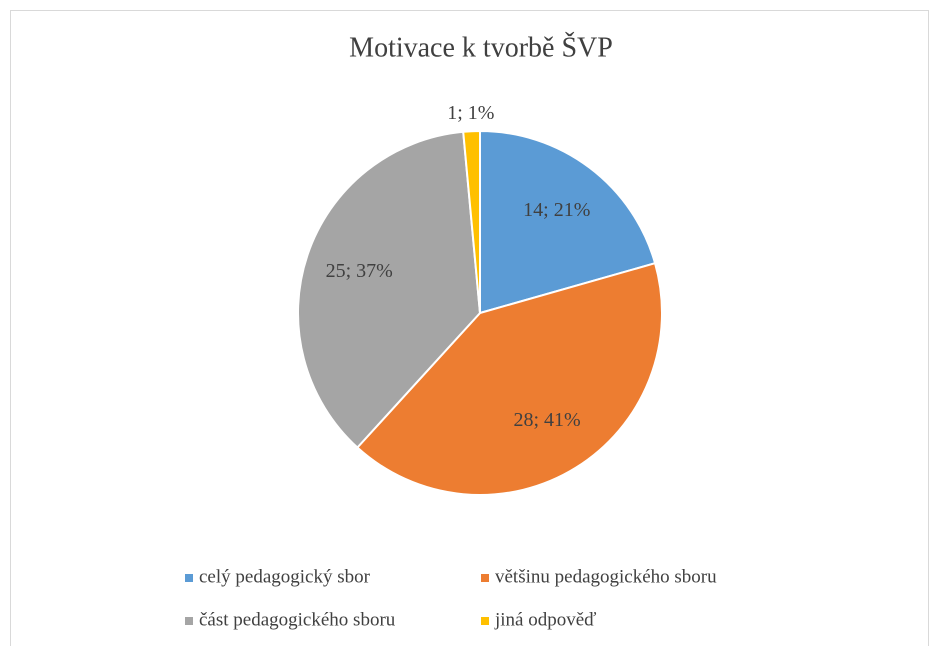 This screenshot has width=939, height=646. What do you see at coordinates (285, 576) in the screenshot?
I see `legend-label: celý pedagogický sbor` at bounding box center [285, 576].